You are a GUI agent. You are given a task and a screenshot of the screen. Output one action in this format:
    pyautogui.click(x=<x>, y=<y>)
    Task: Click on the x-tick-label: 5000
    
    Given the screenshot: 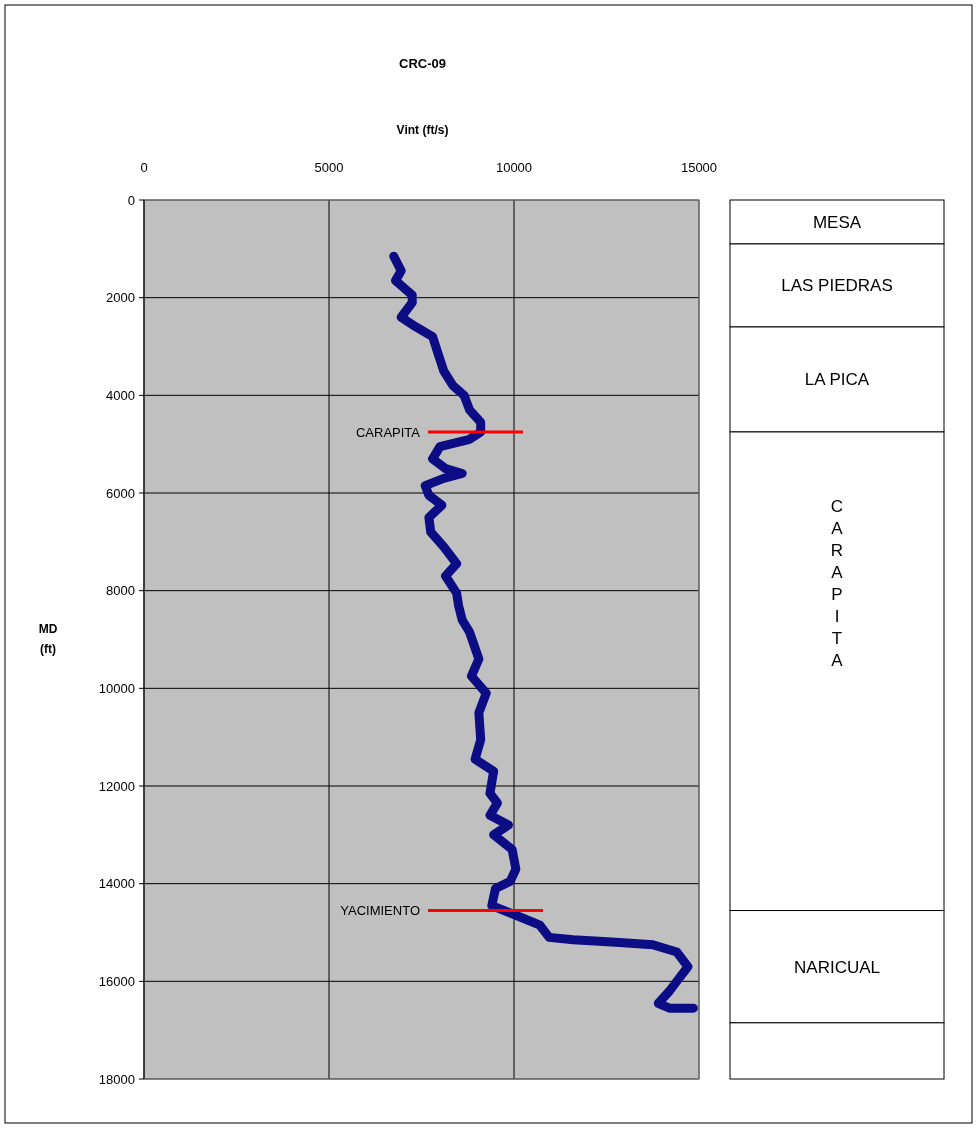 What is the action you would take?
    pyautogui.click(x=329, y=167)
    